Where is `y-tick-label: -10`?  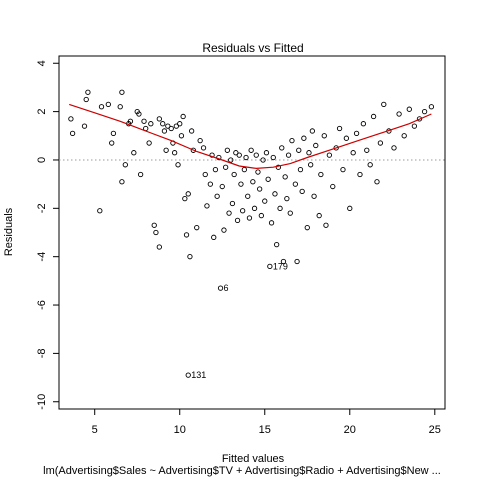
y-tick-label: -10 is located at coordinates (42, 402).